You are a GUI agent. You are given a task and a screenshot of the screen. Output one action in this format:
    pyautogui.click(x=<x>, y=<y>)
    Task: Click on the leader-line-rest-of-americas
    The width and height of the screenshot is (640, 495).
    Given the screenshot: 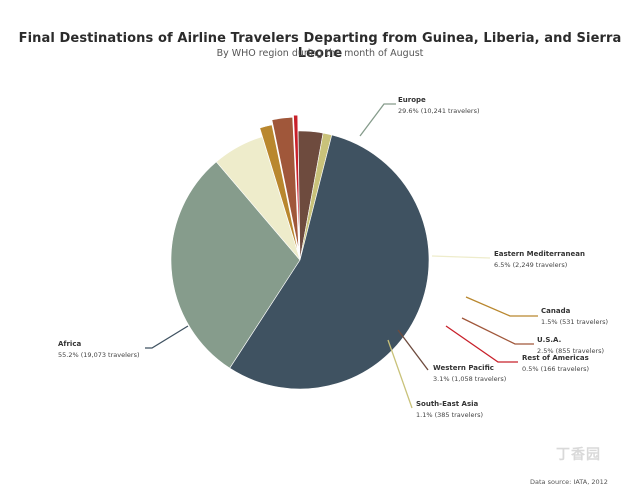 What is the action you would take?
    pyautogui.click(x=481, y=344)
    